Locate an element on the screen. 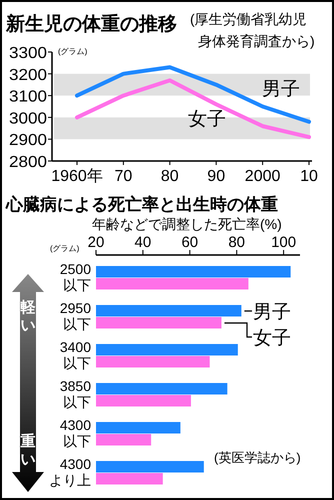  chart-title: 新生児の体重の推移 is located at coordinates (91, 24).